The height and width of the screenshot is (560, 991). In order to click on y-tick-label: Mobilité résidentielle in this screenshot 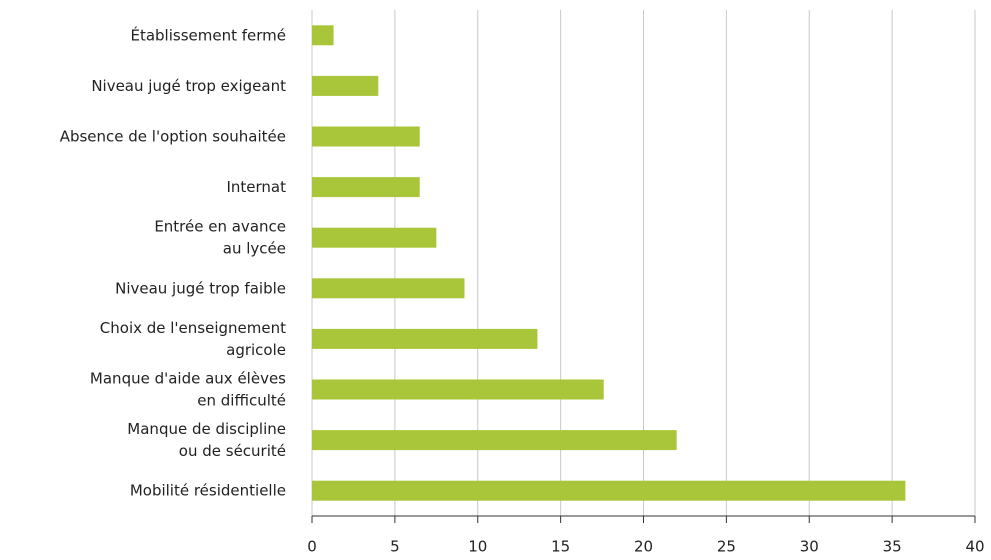, I will do `click(208, 490)`.